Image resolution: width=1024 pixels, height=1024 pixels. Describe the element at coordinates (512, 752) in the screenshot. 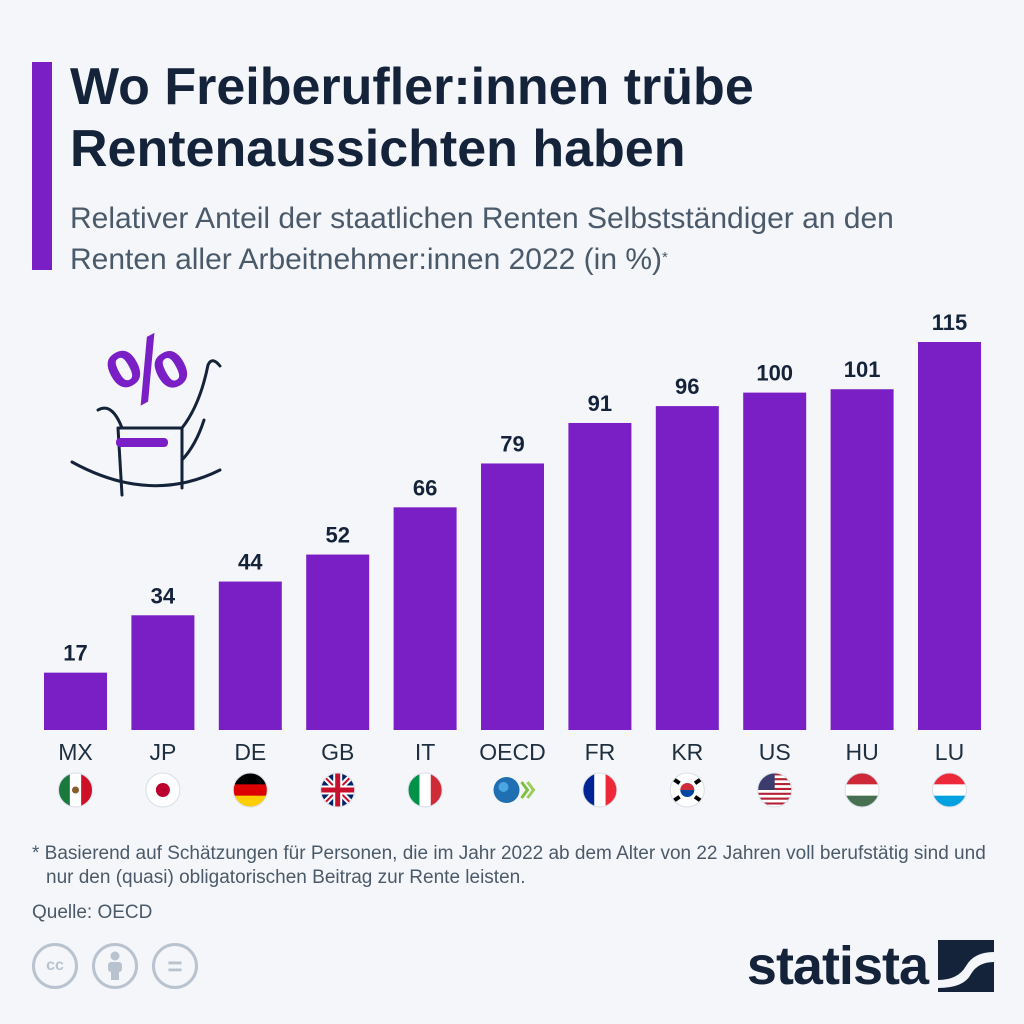

I see `category-label: OECD` at that location.